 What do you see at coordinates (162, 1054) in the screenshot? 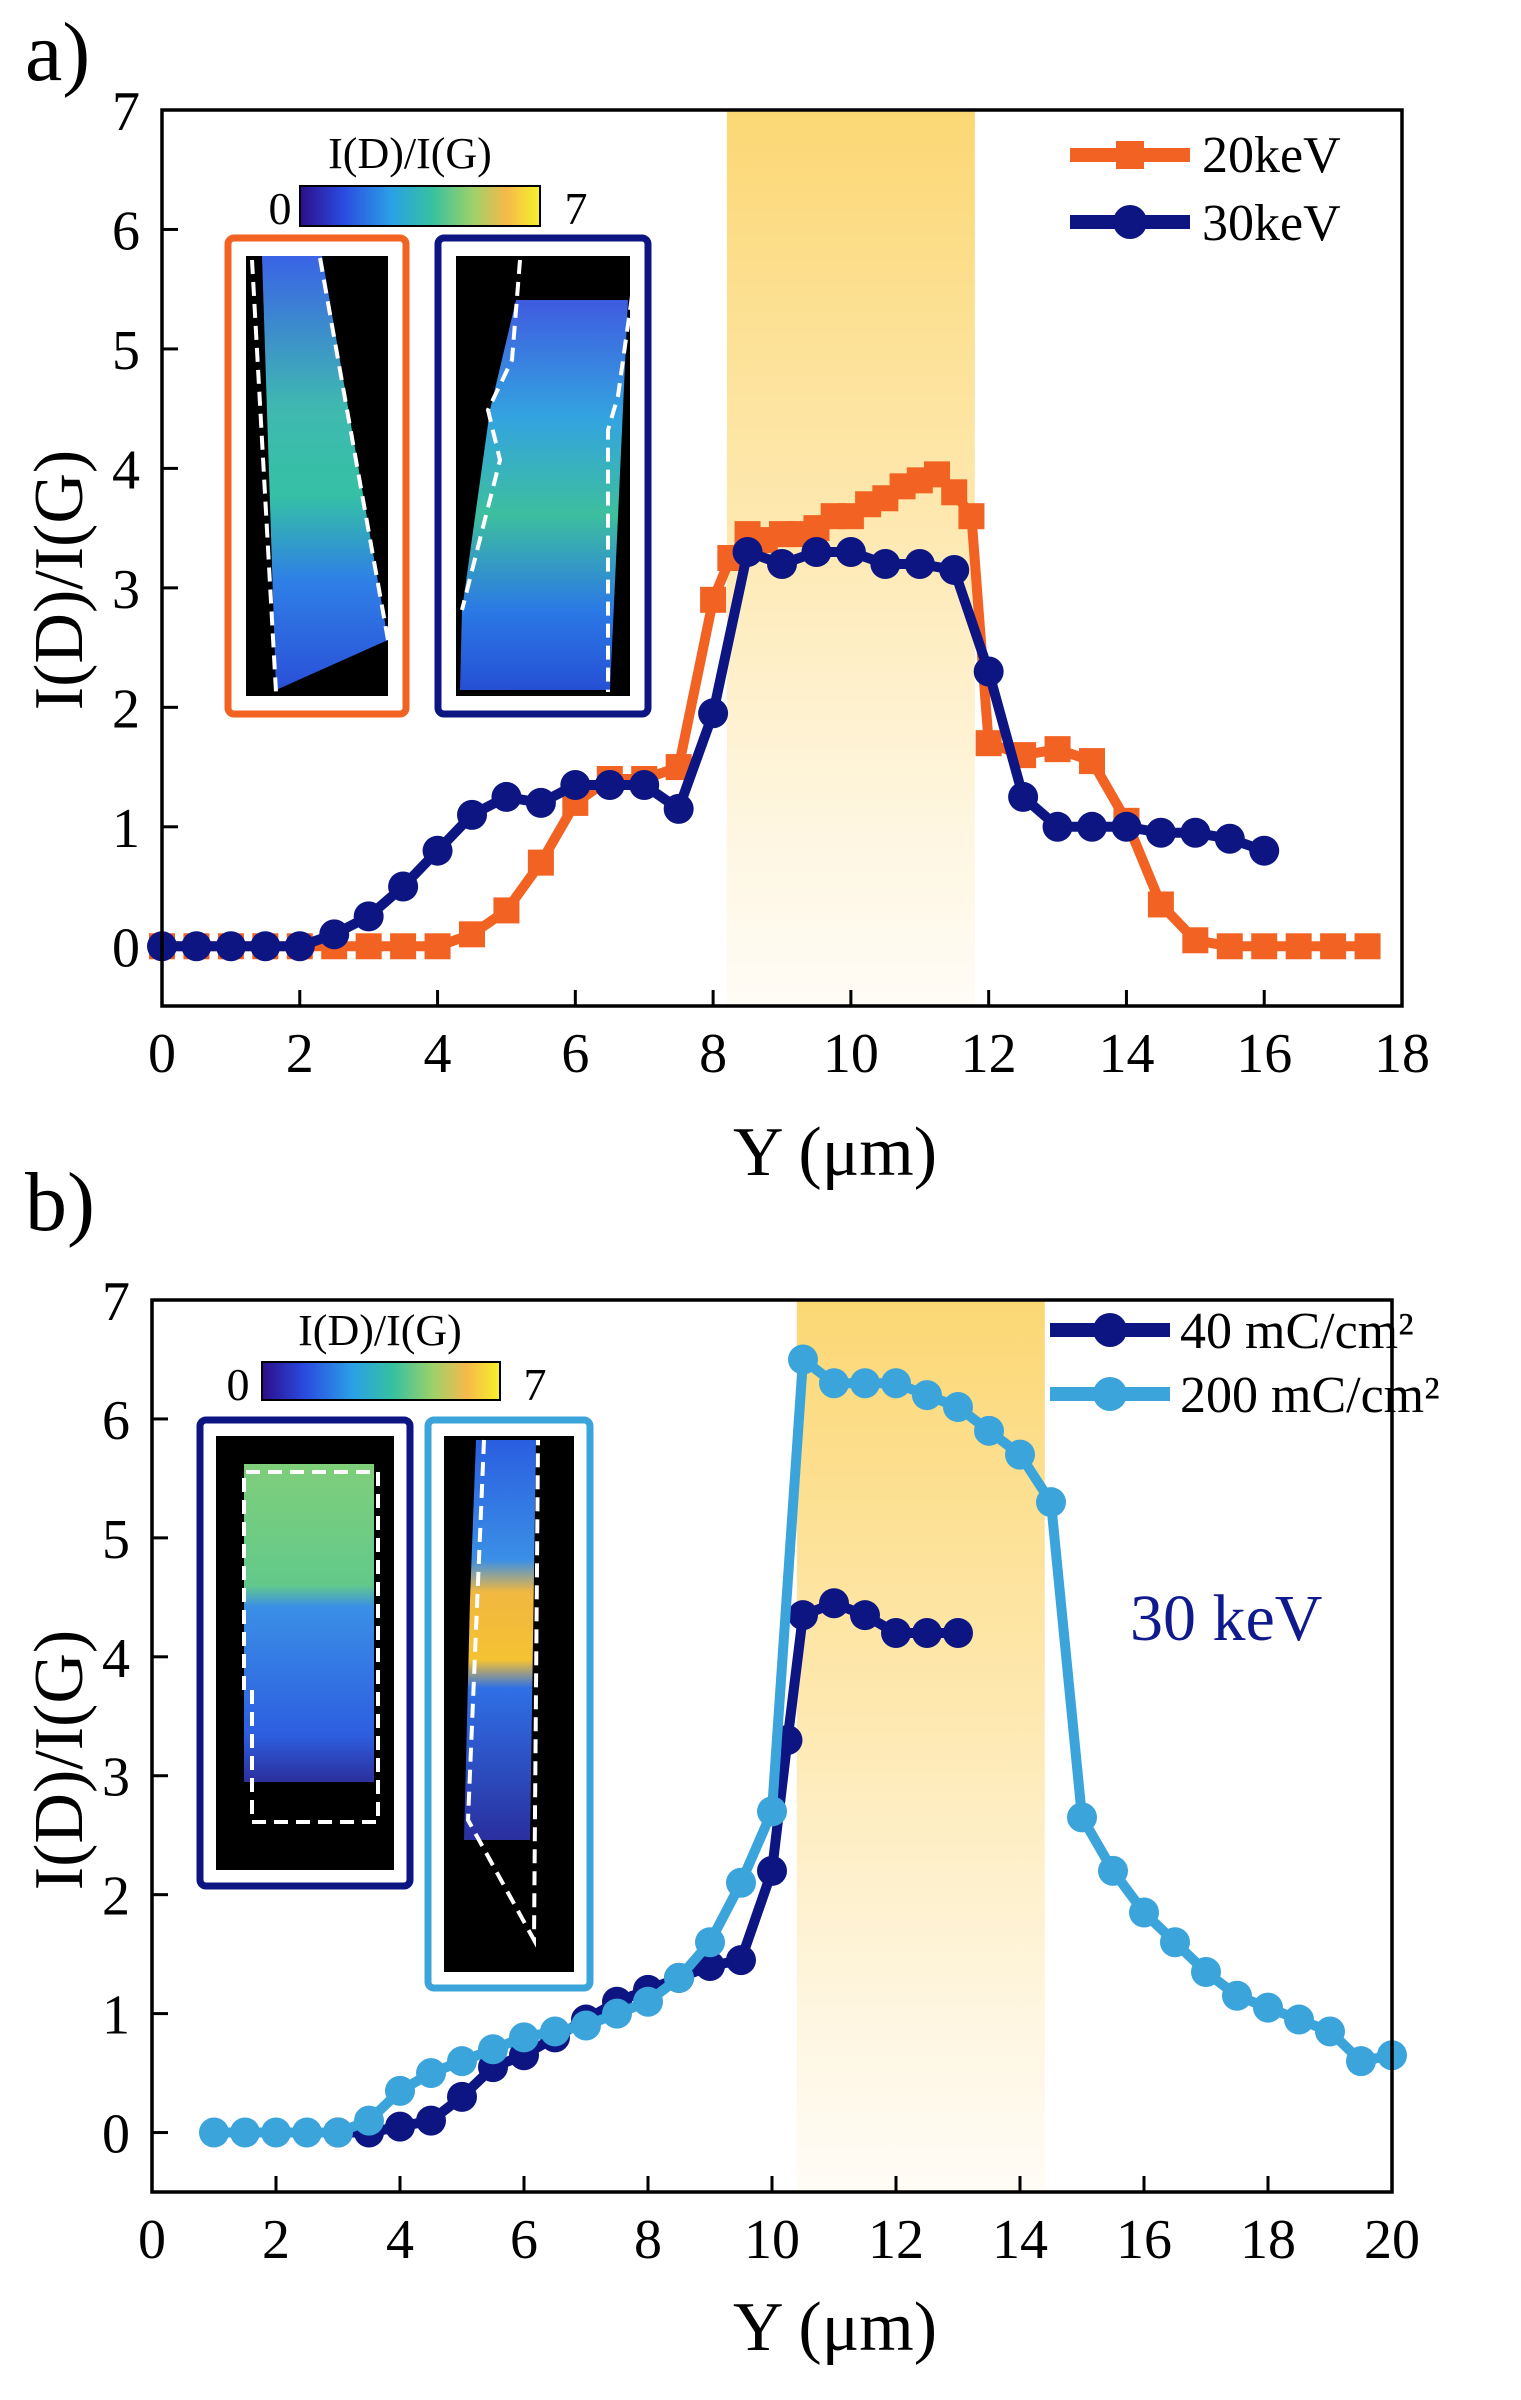
I see `panel-a-x-tick-label: 0` at bounding box center [162, 1054].